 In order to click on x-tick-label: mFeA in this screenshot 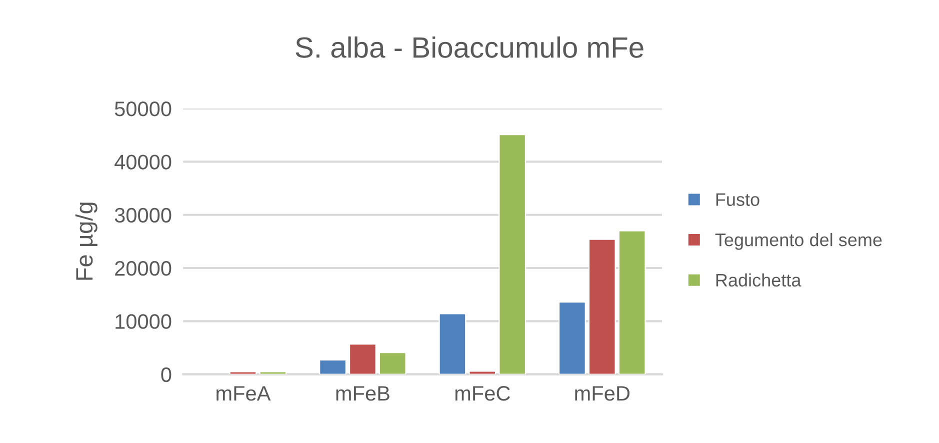, I will do `click(243, 393)`.